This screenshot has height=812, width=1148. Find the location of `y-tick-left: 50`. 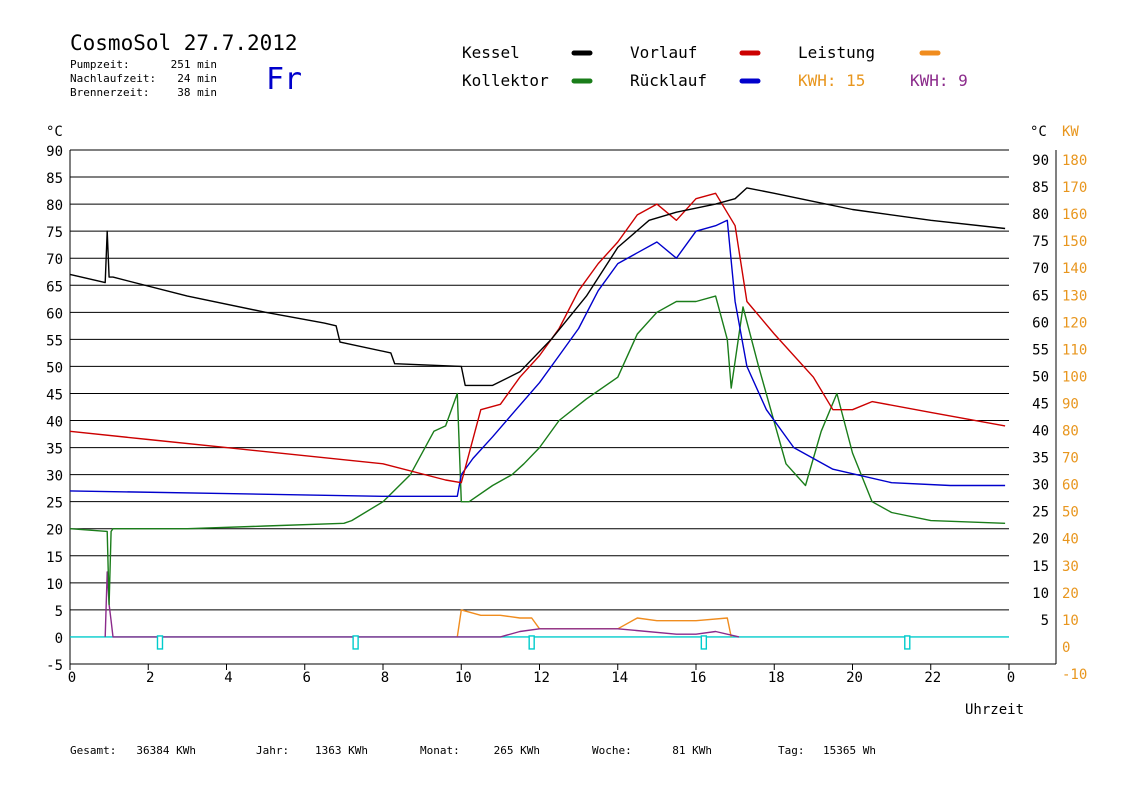

y-tick-left: 50 is located at coordinates (54, 368).